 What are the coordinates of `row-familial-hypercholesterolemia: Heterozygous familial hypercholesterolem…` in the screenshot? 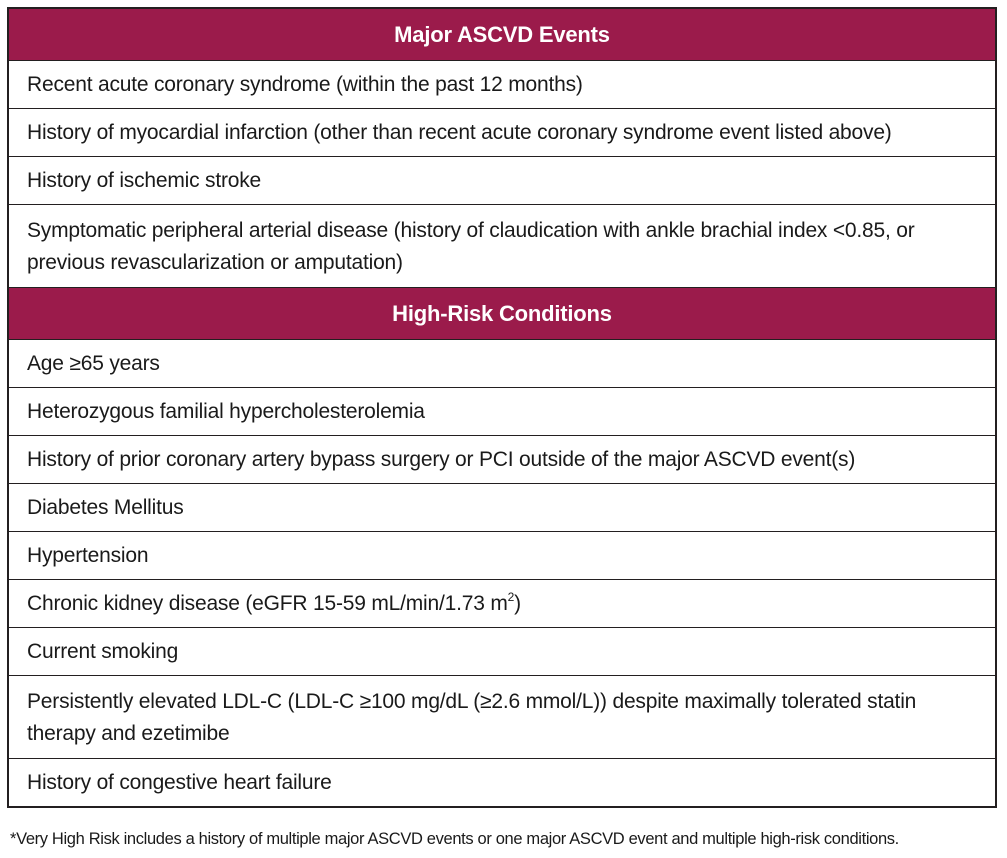 It's located at (502, 411).